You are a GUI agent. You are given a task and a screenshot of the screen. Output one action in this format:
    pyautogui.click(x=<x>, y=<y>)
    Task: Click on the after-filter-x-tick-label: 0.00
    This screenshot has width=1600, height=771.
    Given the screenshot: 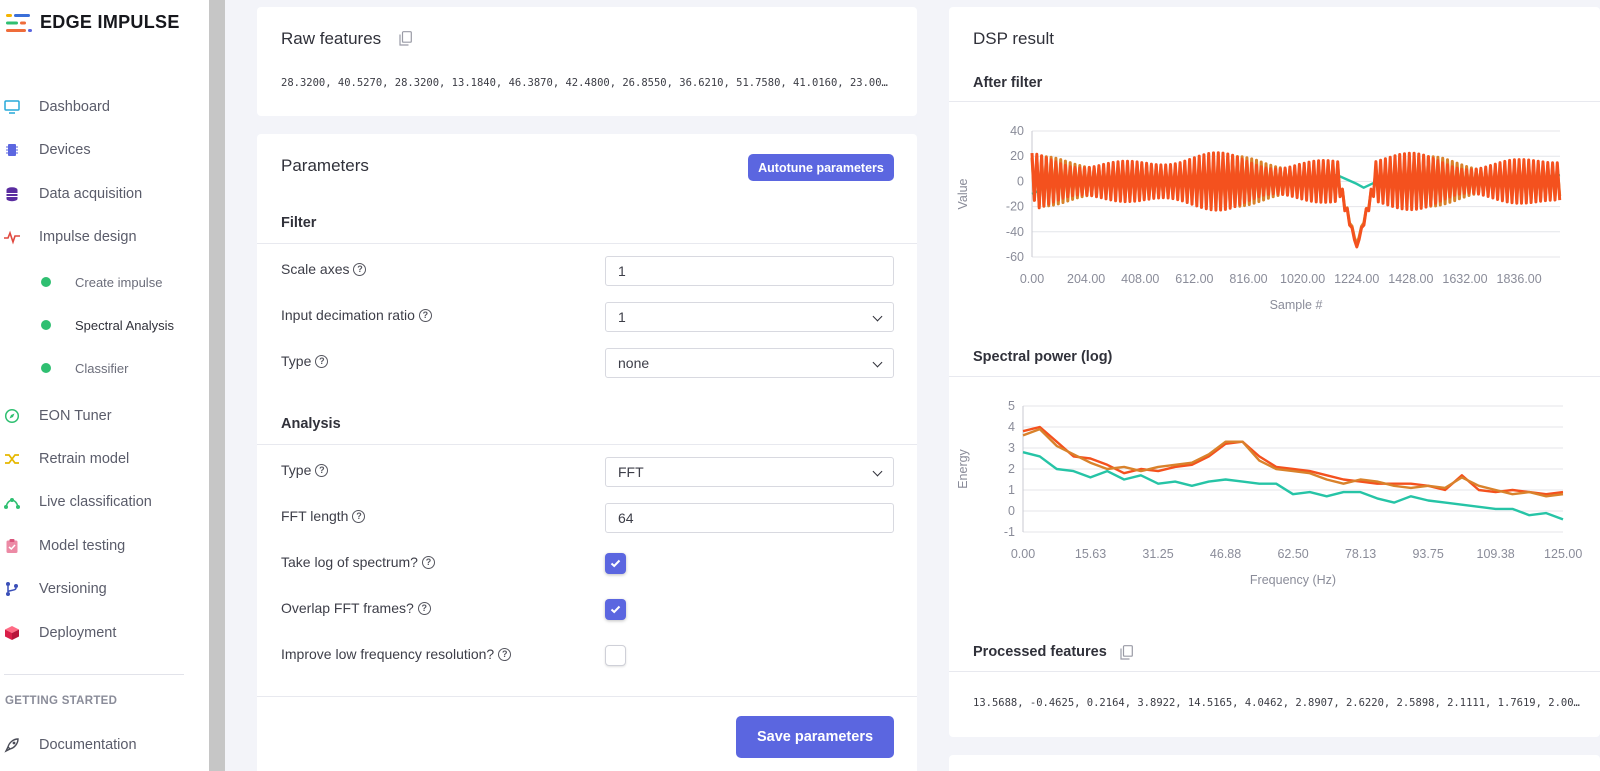 What is the action you would take?
    pyautogui.click(x=1032, y=279)
    